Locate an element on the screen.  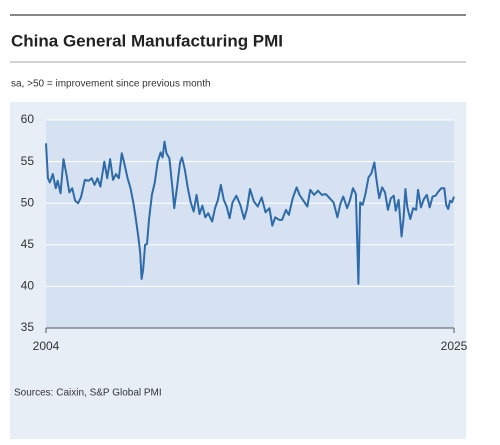
x-tick-label: 2004 is located at coordinates (46, 346).